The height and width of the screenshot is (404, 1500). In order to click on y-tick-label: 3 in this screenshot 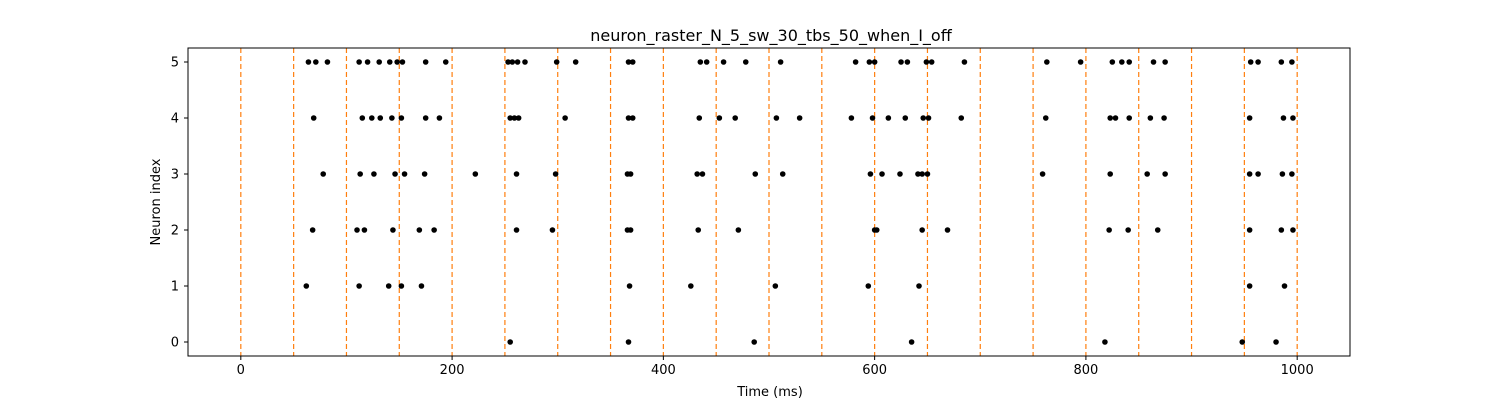, I will do `click(175, 175)`.